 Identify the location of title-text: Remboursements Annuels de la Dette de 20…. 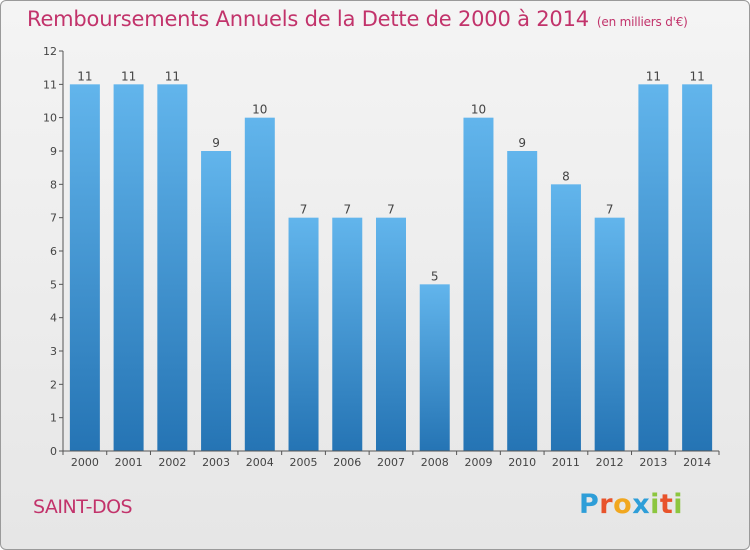
(308, 19).